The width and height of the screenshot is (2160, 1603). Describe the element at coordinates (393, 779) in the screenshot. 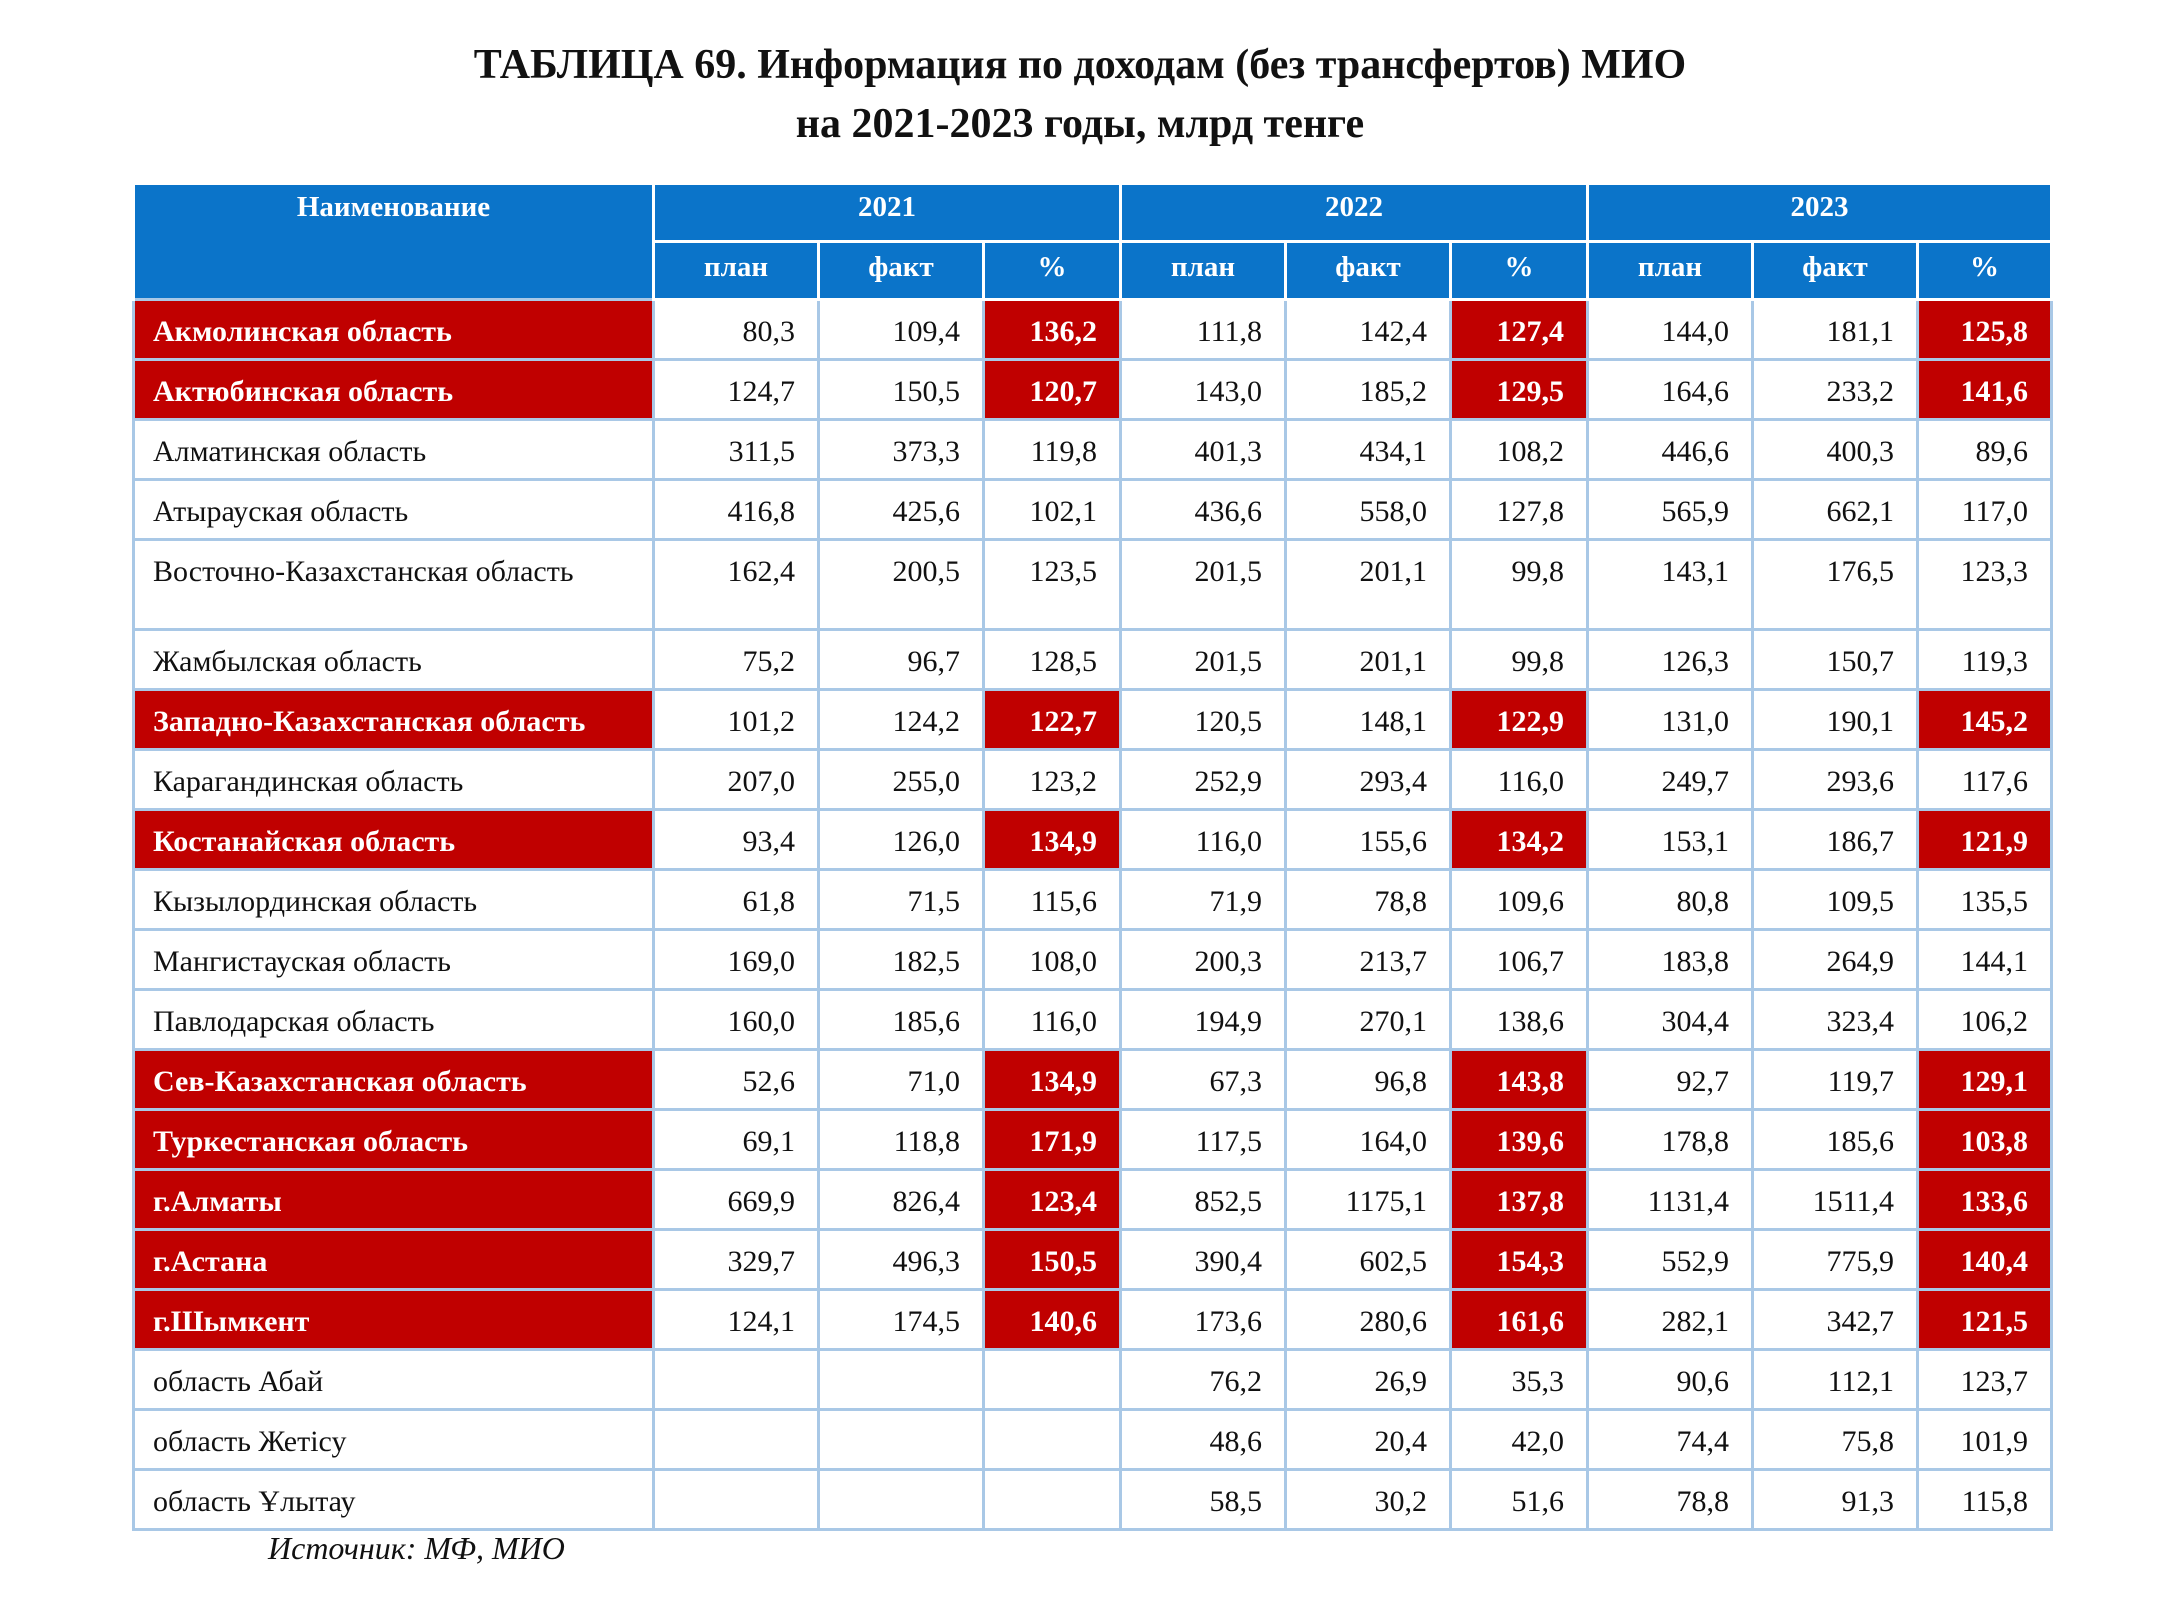

I see `region-name: Карагандинская область` at that location.